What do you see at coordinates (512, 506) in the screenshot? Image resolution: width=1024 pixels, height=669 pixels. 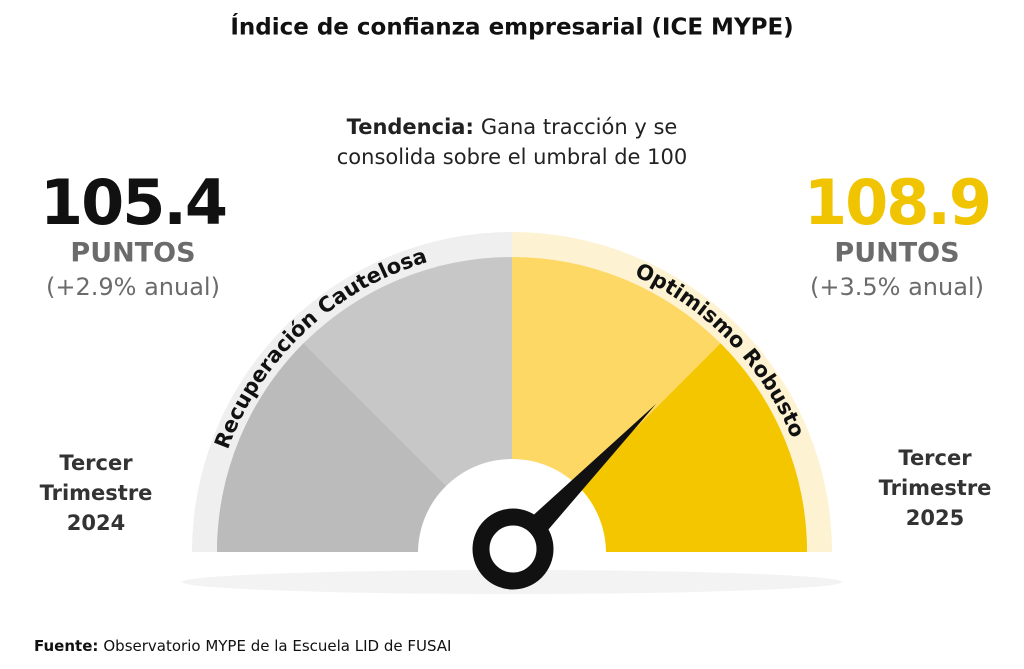 I see `gauge-hole` at bounding box center [512, 506].